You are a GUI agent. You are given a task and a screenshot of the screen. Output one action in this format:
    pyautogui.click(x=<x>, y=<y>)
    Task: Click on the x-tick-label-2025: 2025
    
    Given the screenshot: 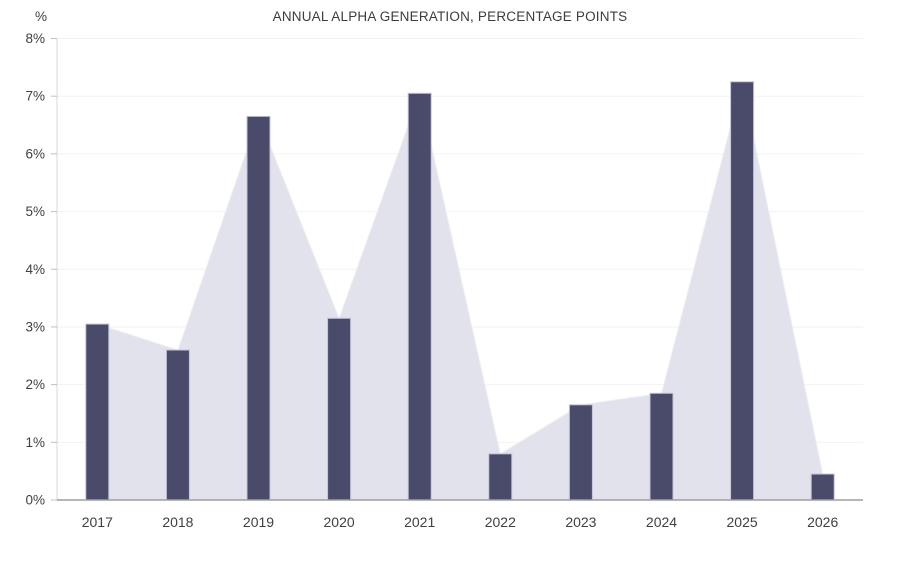 What is the action you would take?
    pyautogui.click(x=742, y=522)
    